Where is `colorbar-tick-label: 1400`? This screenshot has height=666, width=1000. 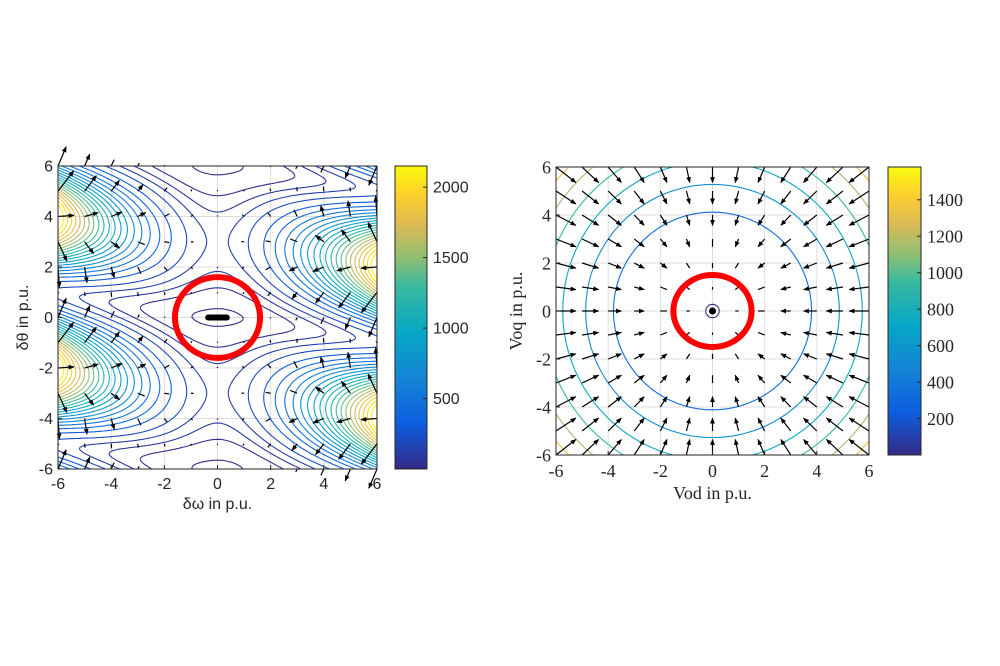
colorbar-tick-label: 1400 is located at coordinates (945, 200).